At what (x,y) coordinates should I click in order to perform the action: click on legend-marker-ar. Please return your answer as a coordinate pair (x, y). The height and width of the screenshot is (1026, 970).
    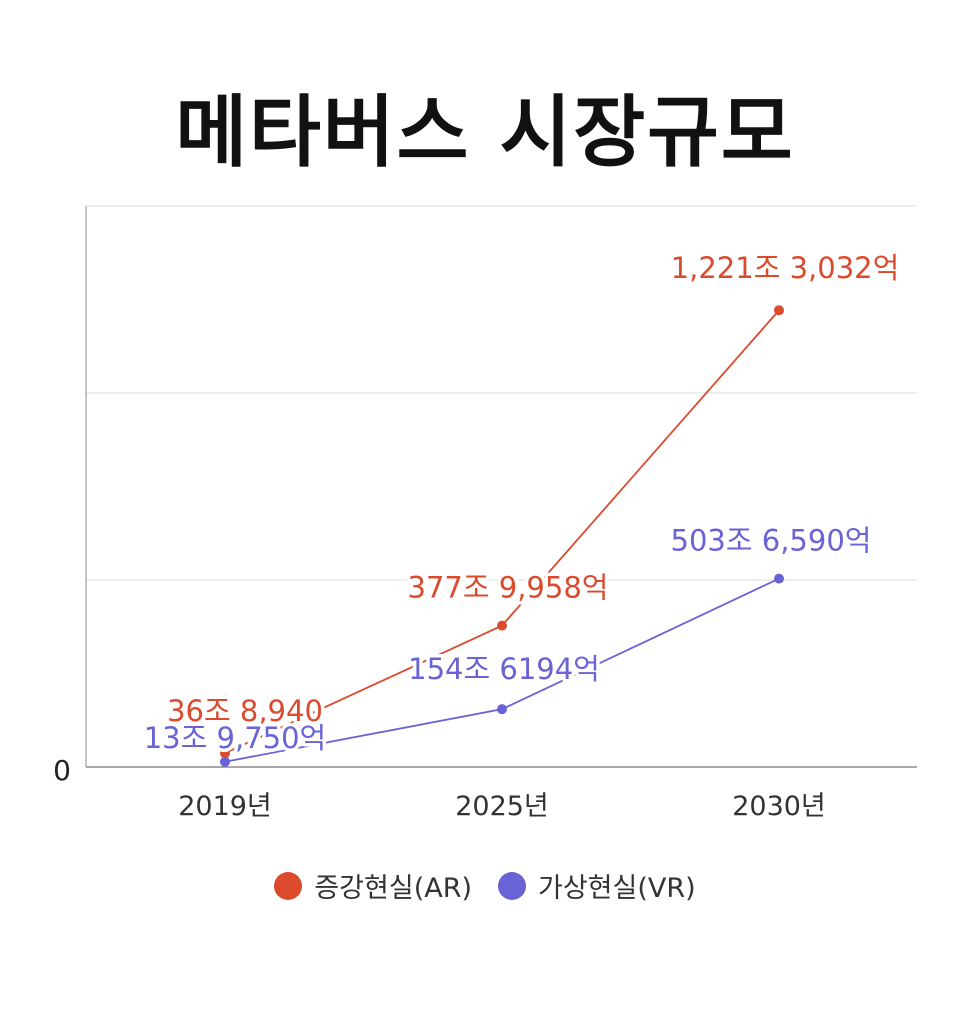
    Looking at the image, I should click on (288, 885).